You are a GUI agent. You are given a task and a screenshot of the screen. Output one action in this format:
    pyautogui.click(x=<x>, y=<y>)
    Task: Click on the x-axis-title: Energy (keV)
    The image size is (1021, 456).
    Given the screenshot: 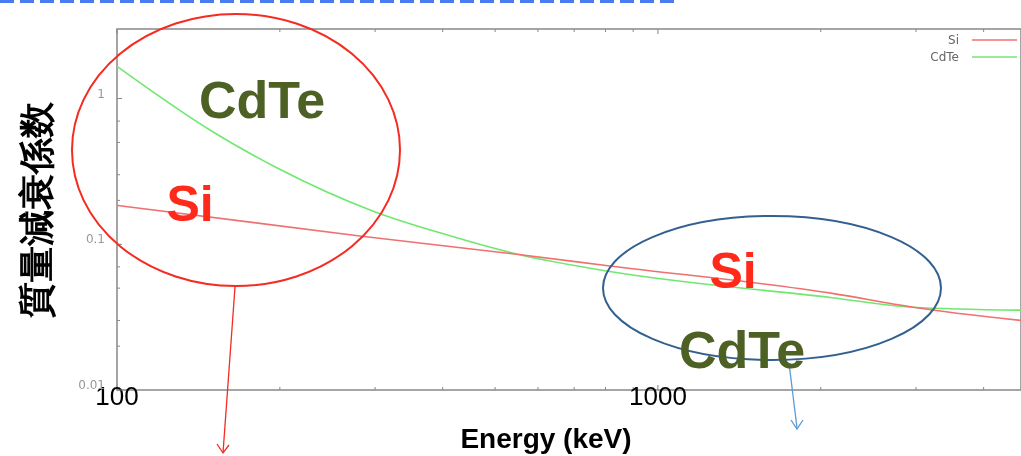 What is the action you would take?
    pyautogui.click(x=546, y=438)
    